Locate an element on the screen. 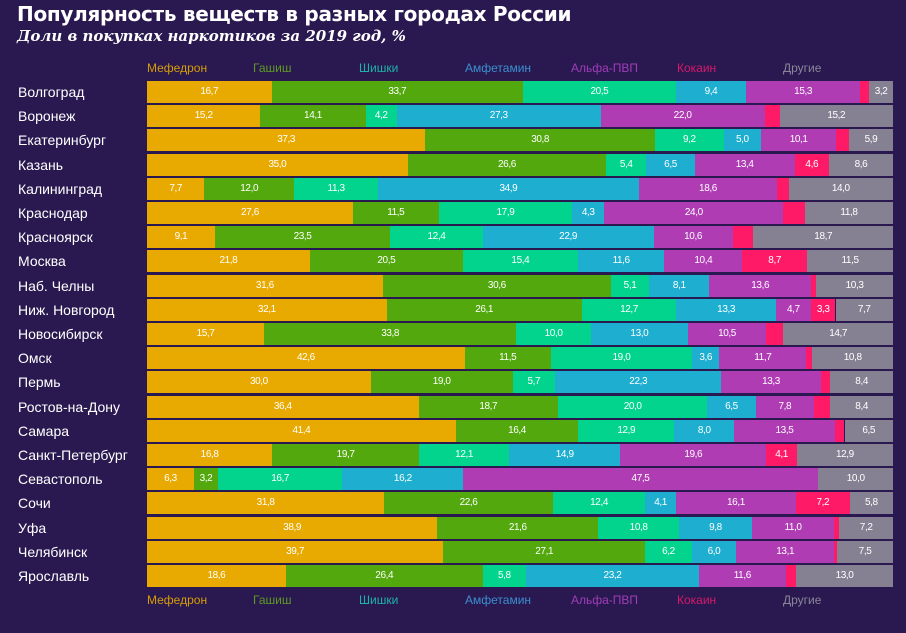 This screenshot has height=633, width=906. bar-segment: 20,5 is located at coordinates (599, 92).